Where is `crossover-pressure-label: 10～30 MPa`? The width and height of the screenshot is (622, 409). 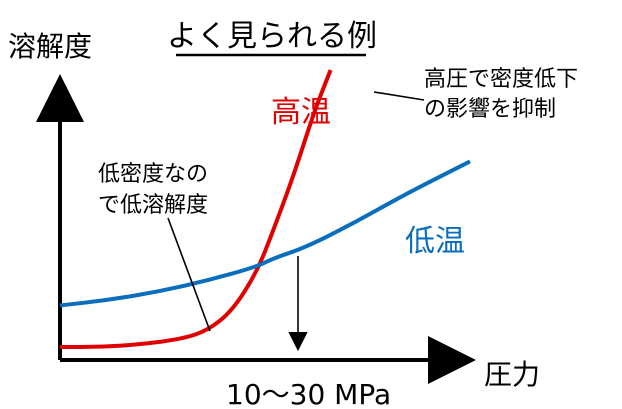
crossover-pressure-label: 10～30 MPa is located at coordinates (308, 393).